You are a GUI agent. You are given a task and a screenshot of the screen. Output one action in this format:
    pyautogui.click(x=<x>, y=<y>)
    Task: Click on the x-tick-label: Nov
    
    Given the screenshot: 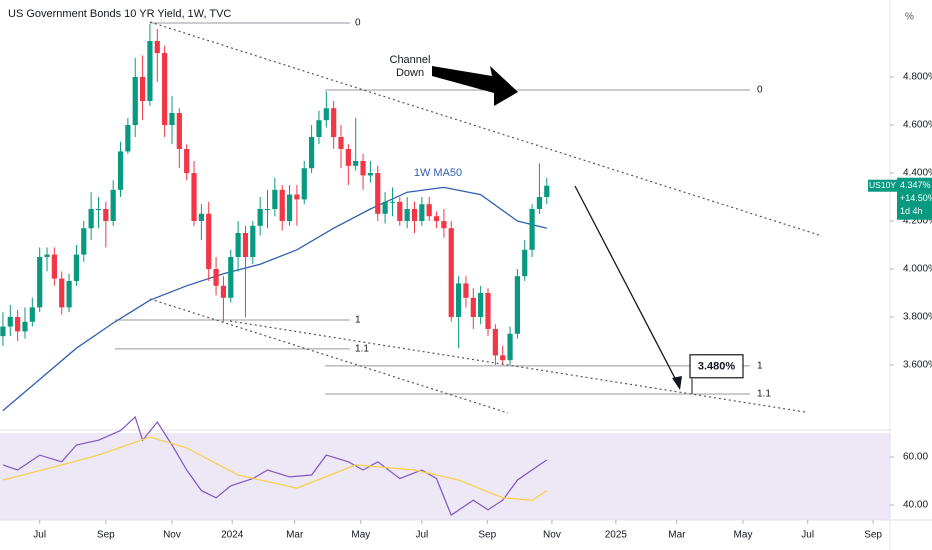 What is the action you would take?
    pyautogui.click(x=172, y=535)
    